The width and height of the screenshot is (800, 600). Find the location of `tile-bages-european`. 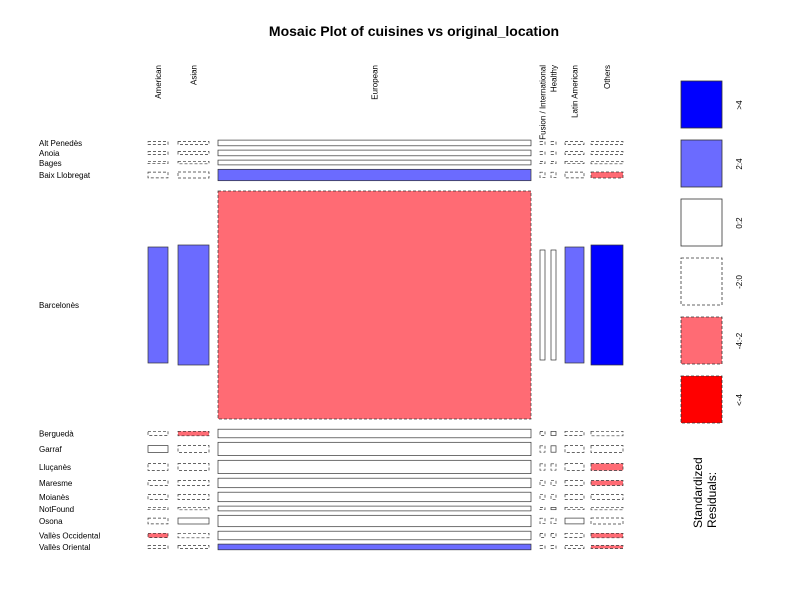

tile-bages-european is located at coordinates (374, 162).